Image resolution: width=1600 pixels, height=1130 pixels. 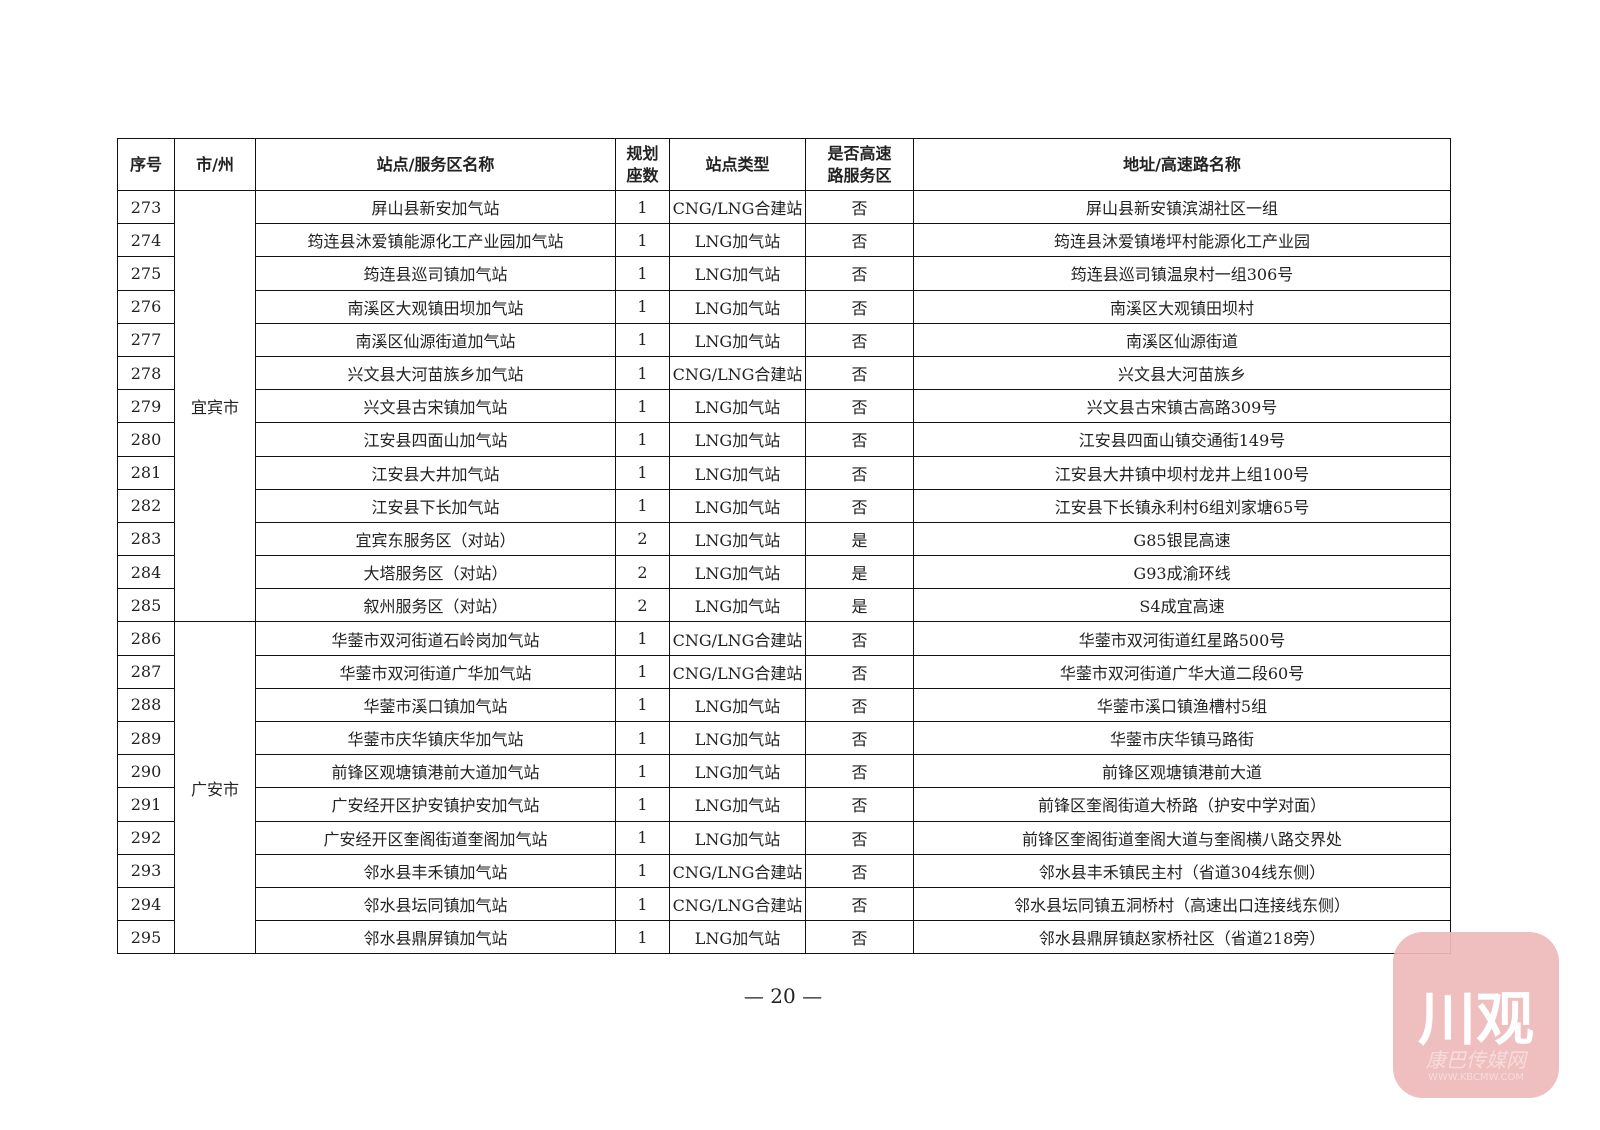 I want to click on cell-index: 289, so click(x=146, y=738).